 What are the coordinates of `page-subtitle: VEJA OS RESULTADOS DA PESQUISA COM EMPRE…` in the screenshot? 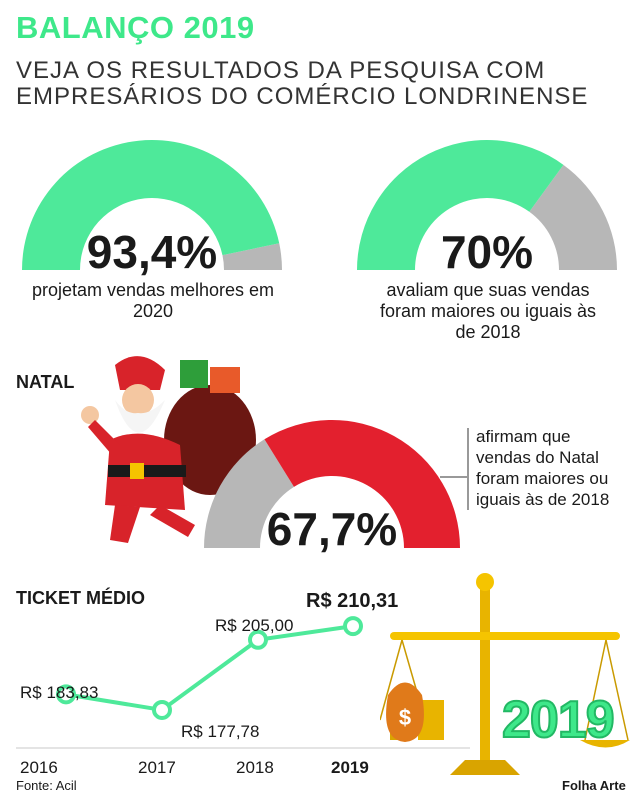 It's located at (302, 83).